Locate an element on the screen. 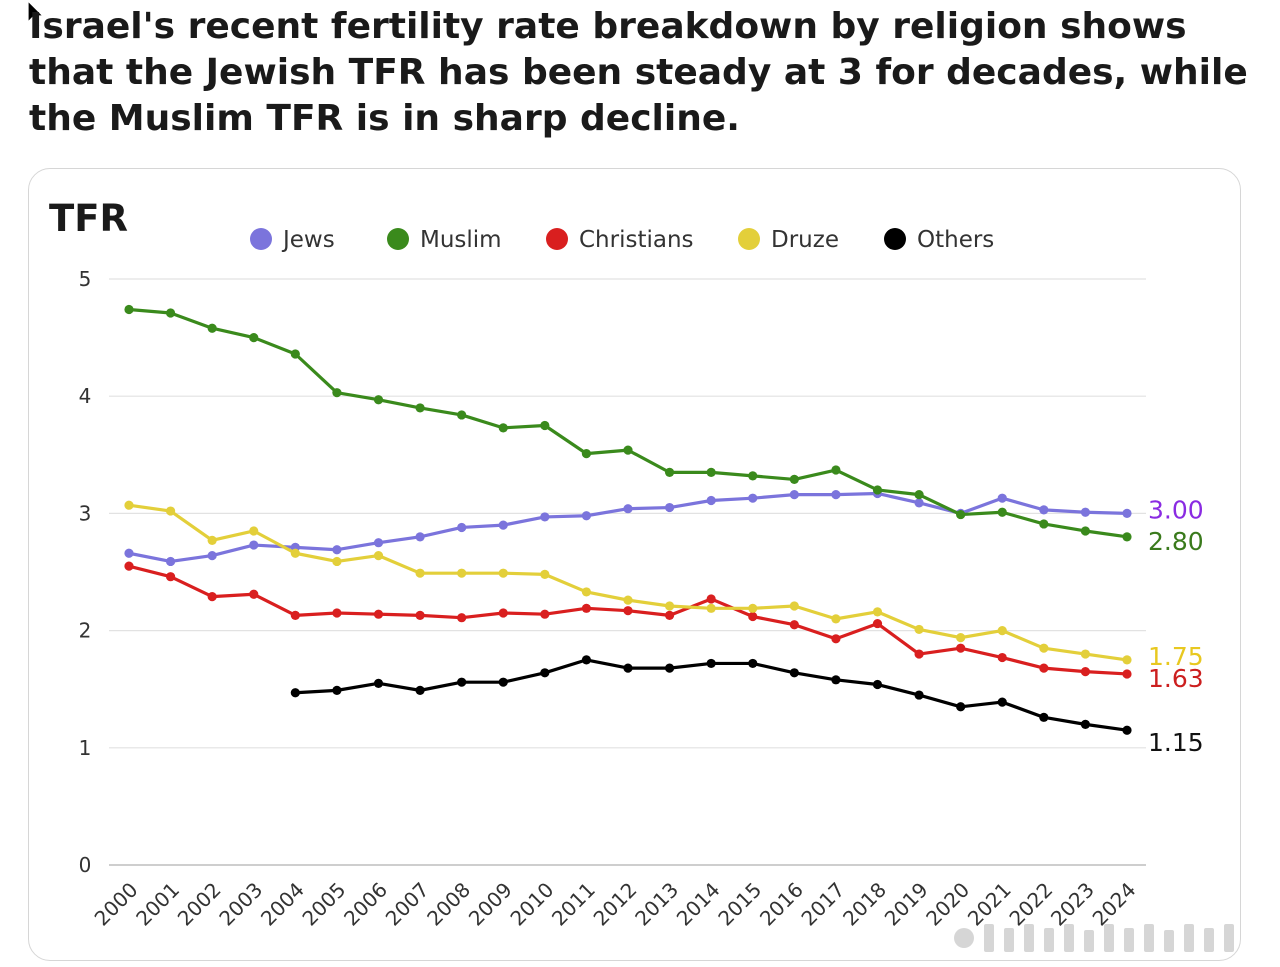  legend-label: Muslim is located at coordinates (461, 240).